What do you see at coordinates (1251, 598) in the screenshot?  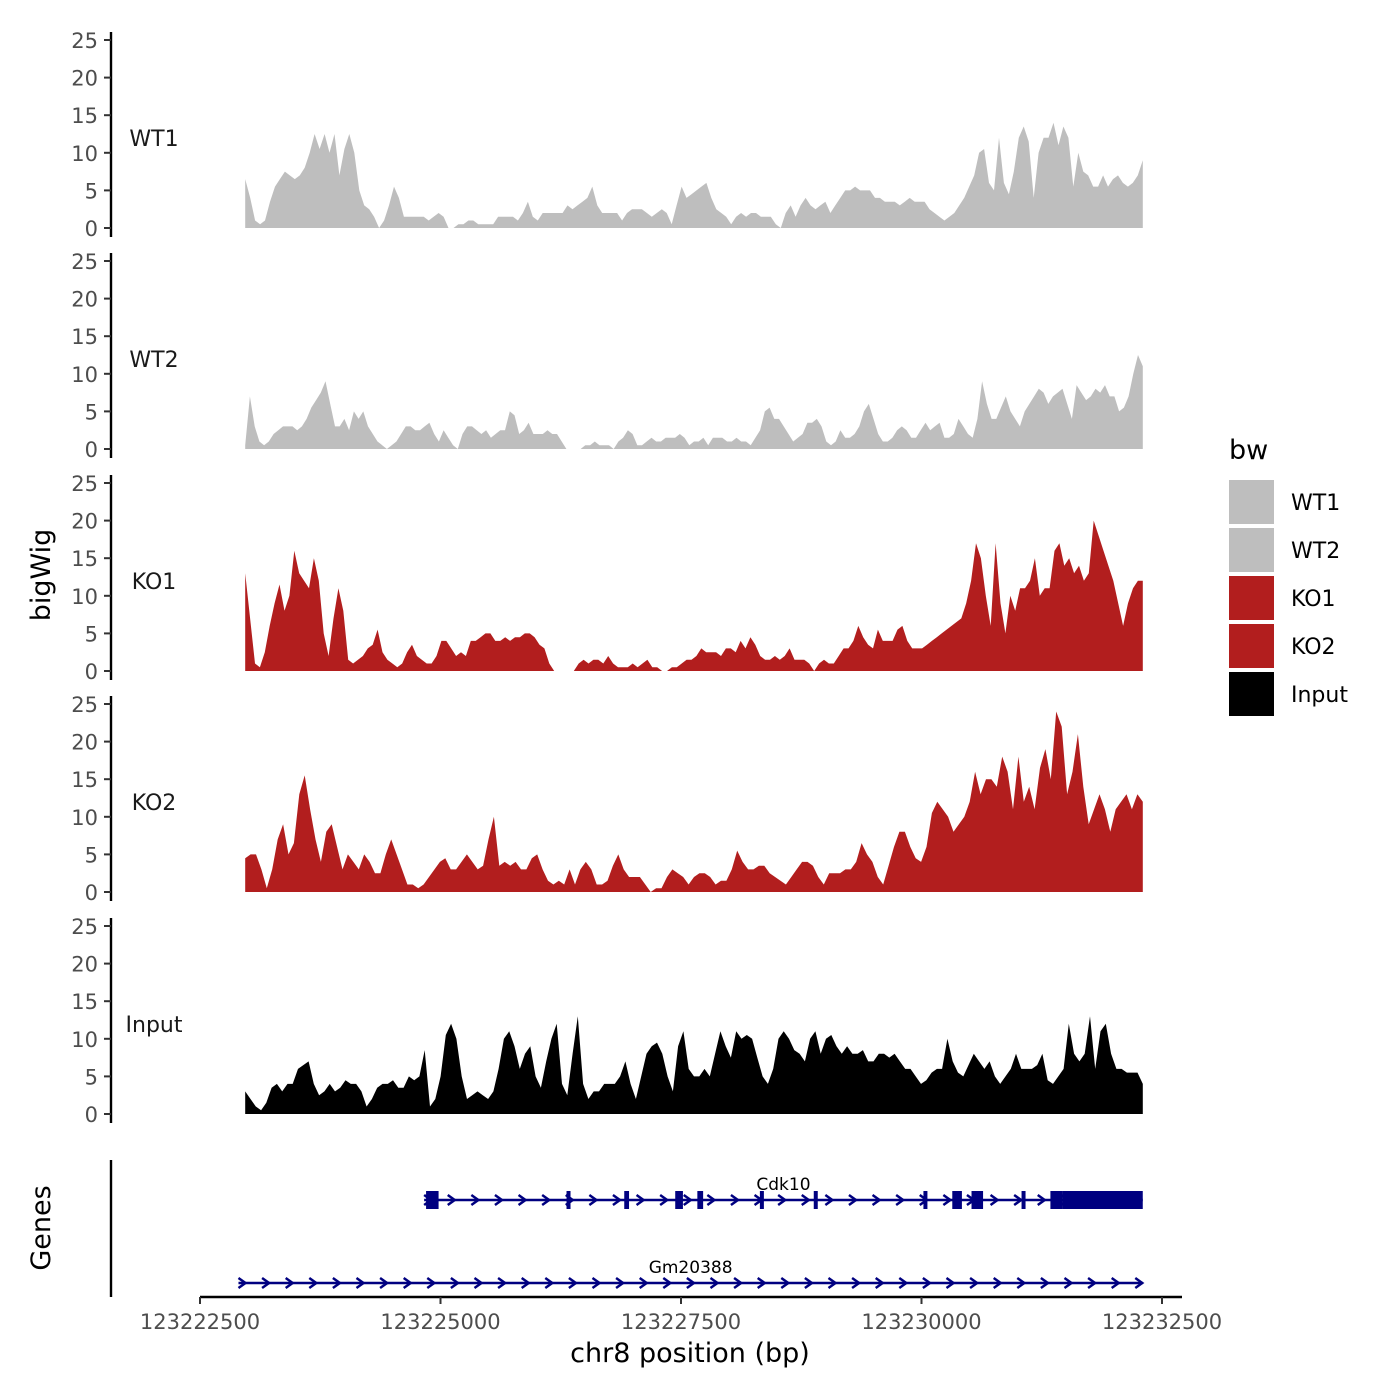 I see `legend-key-ko1` at bounding box center [1251, 598].